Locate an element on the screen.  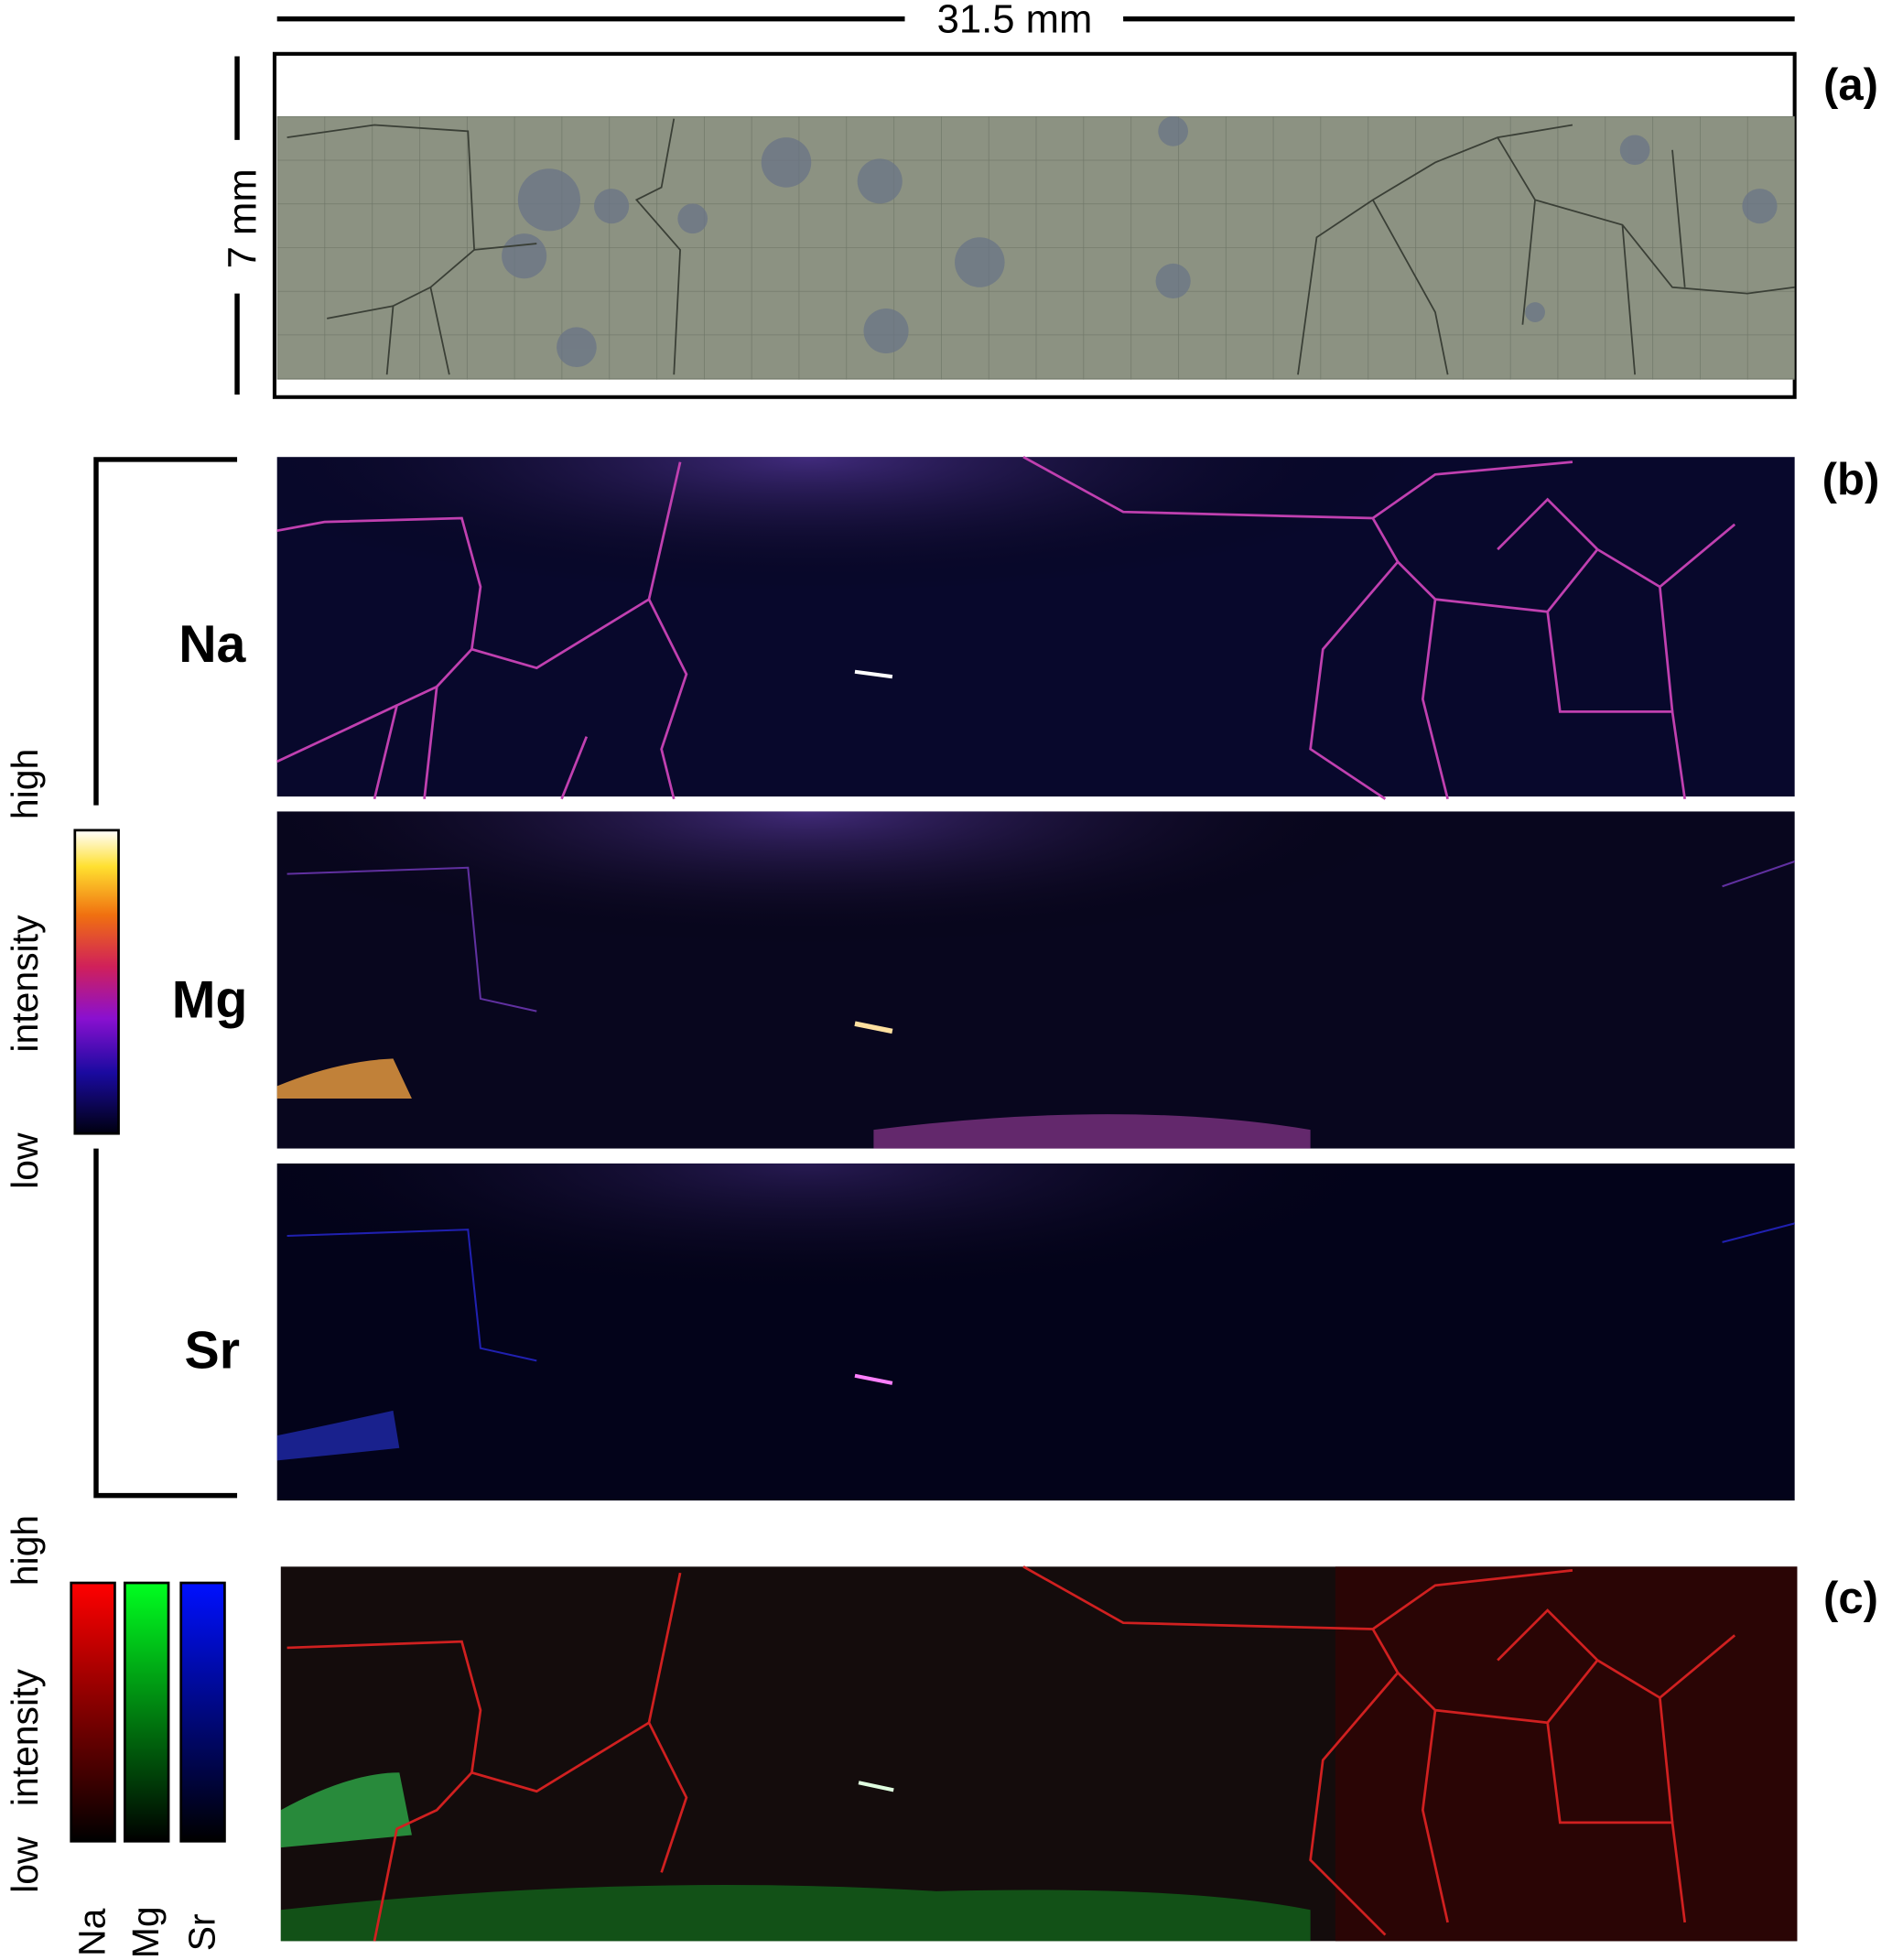
element-label: Sr is located at coordinates (213, 1351).